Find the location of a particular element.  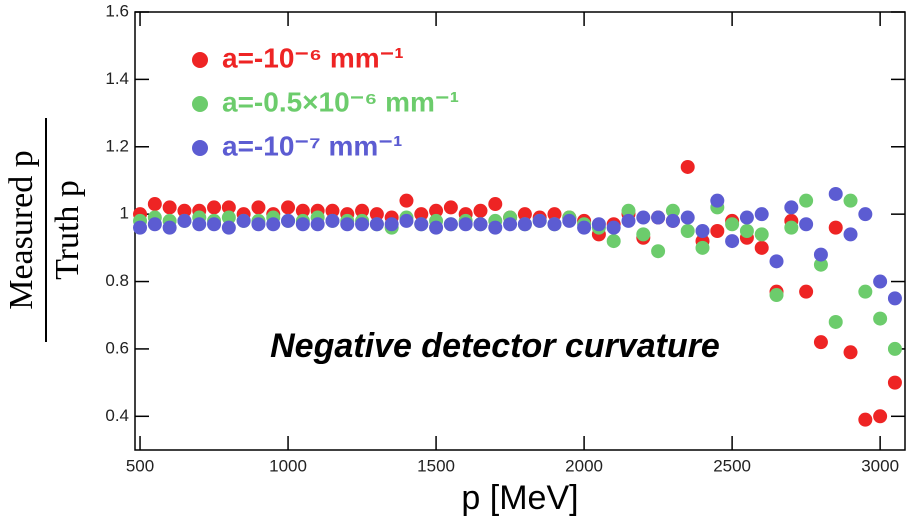

legend-label: a=-10⁻⁶ mm⁻¹ is located at coordinates (313, 57).